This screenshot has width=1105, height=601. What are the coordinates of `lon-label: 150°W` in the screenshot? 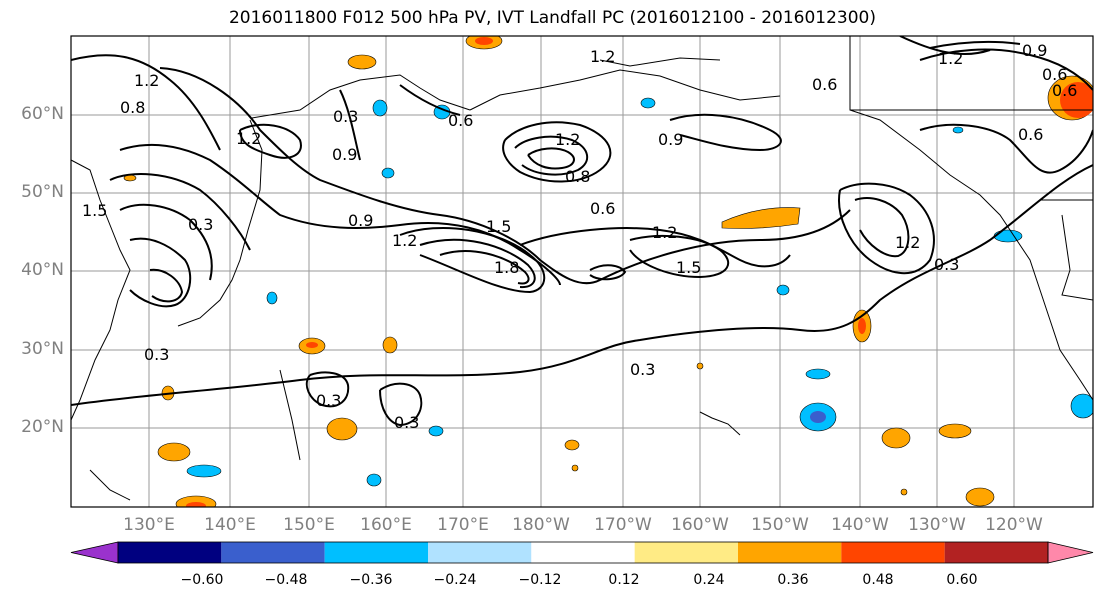 It's located at (780, 525).